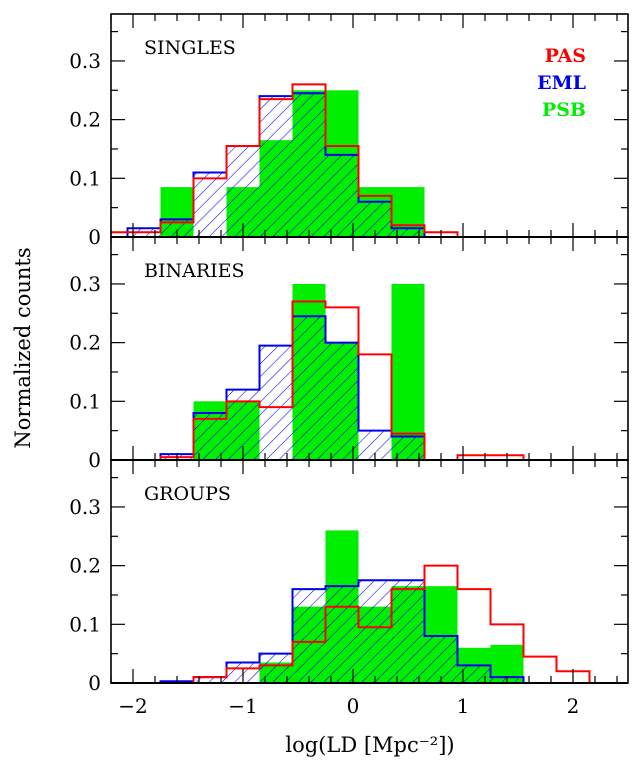 Image resolution: width=632 pixels, height=762 pixels. I want to click on psb-bar, so click(408, 371).